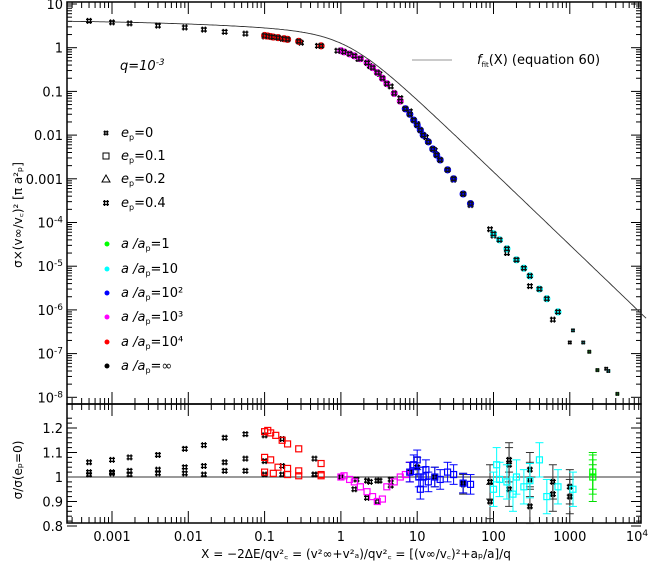  Describe the element at coordinates (54, 6) in the screenshot. I see `y-tick-label: 10` at that location.